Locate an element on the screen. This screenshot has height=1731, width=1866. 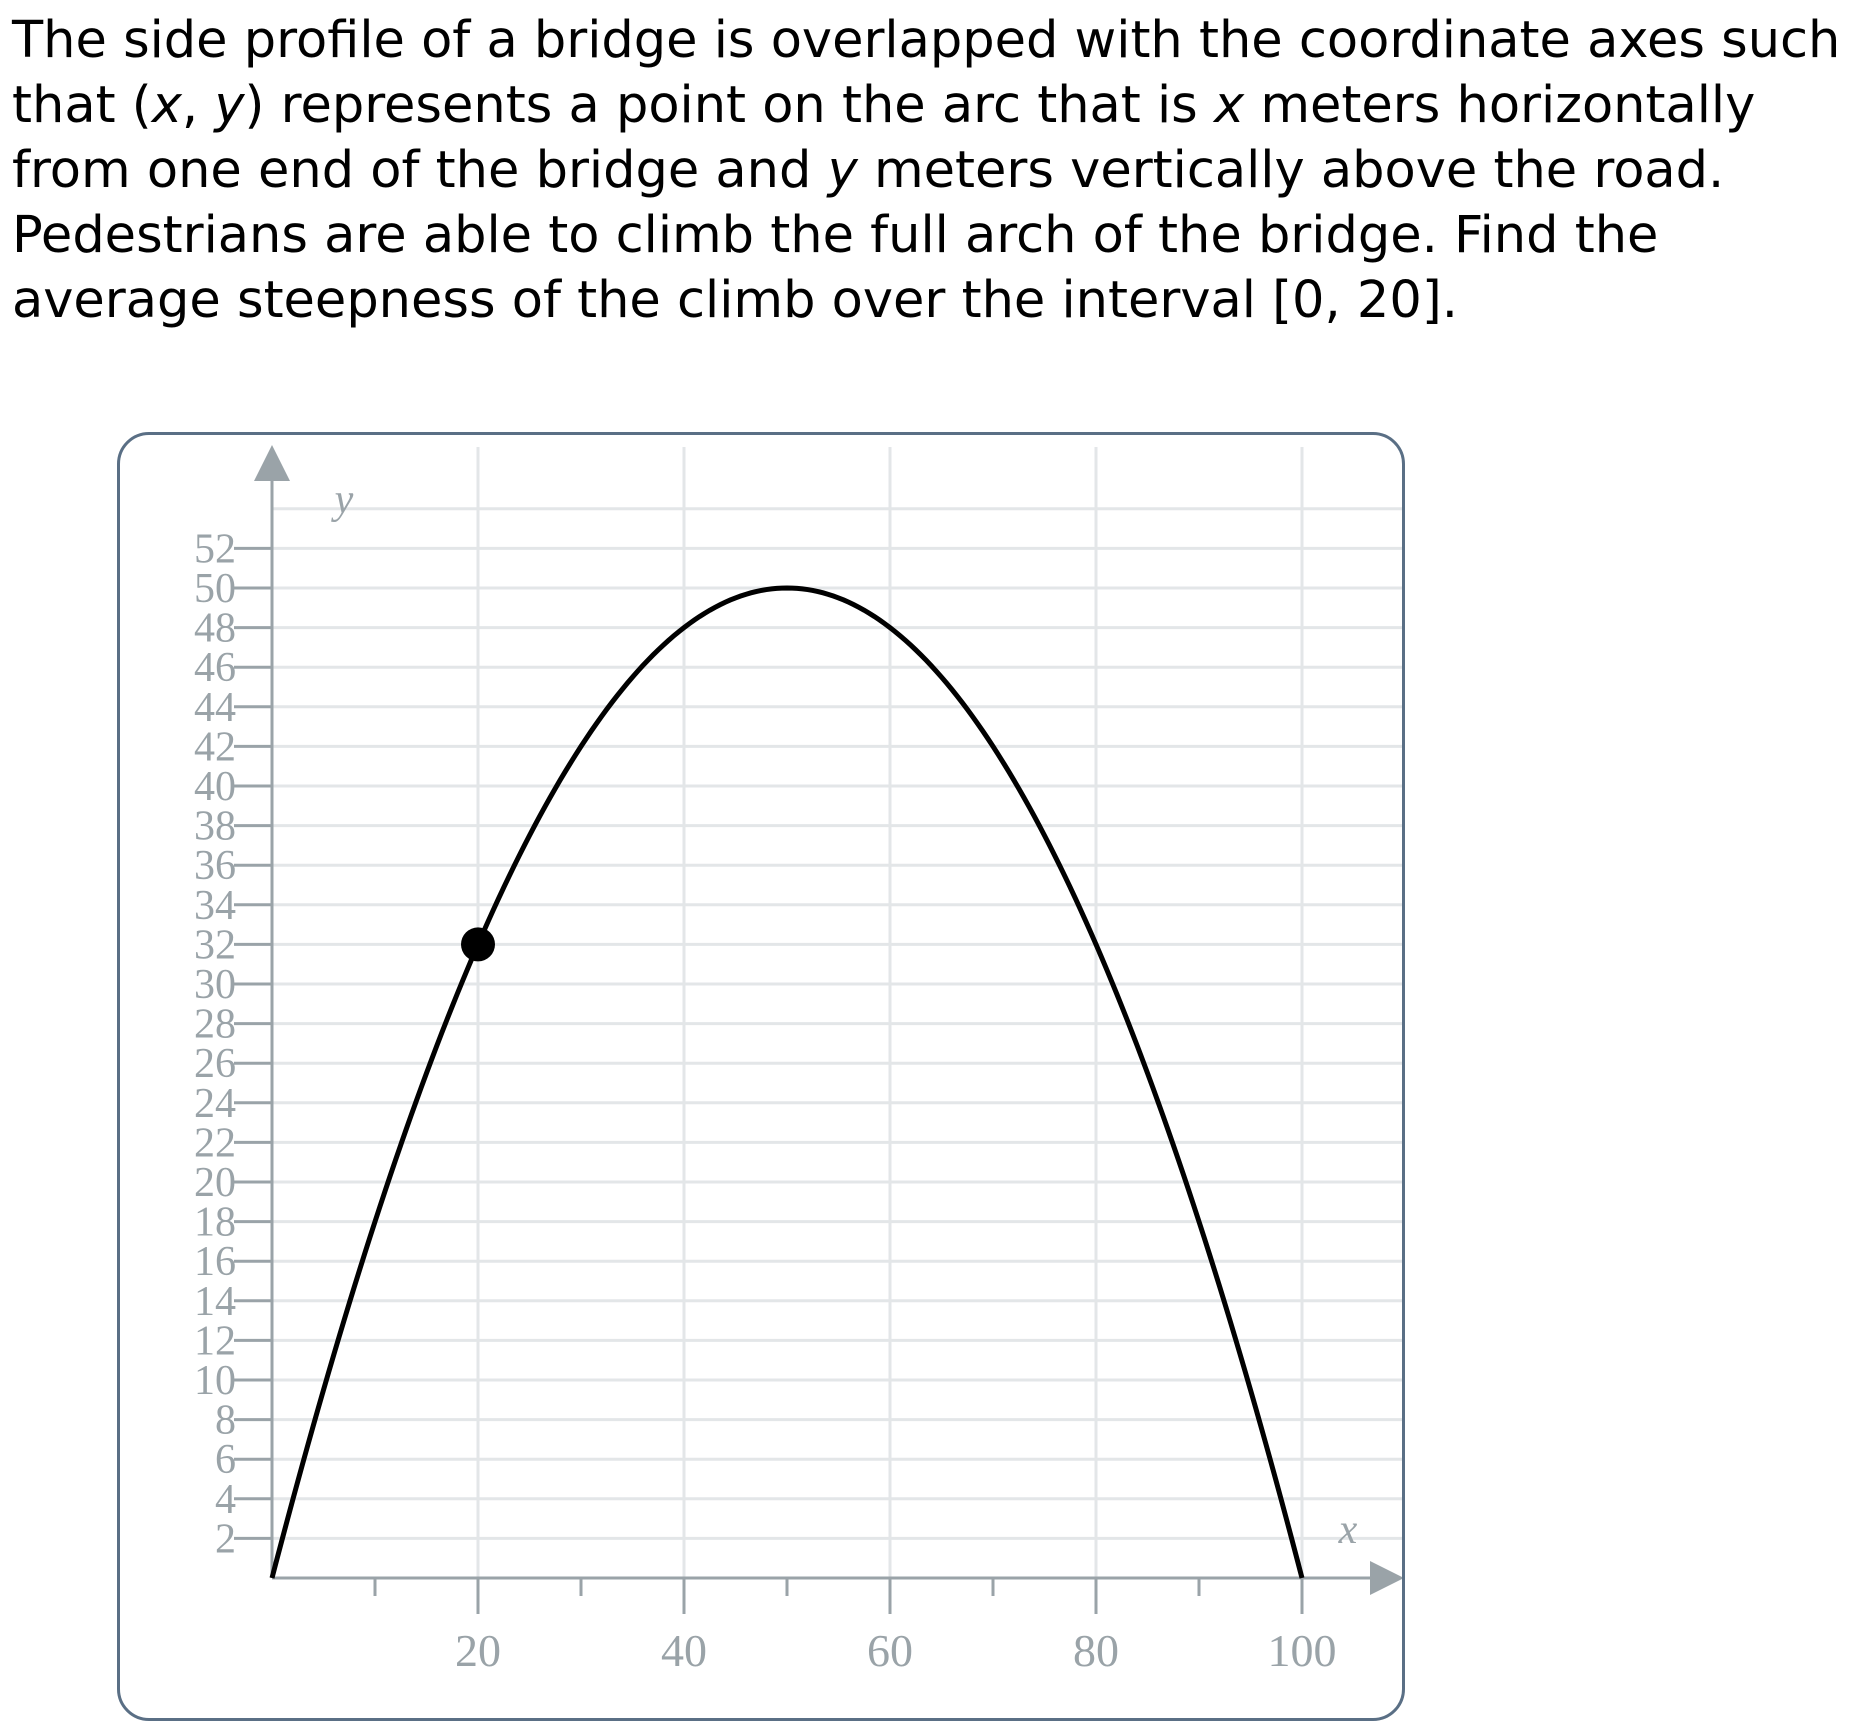
y-tick-label: 24 is located at coordinates (215, 1104).